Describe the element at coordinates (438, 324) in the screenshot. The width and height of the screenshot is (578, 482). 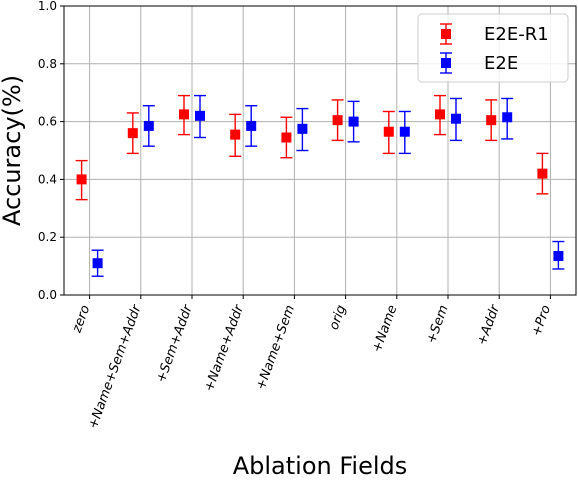
I see `x-tick-label: +Sem` at that location.